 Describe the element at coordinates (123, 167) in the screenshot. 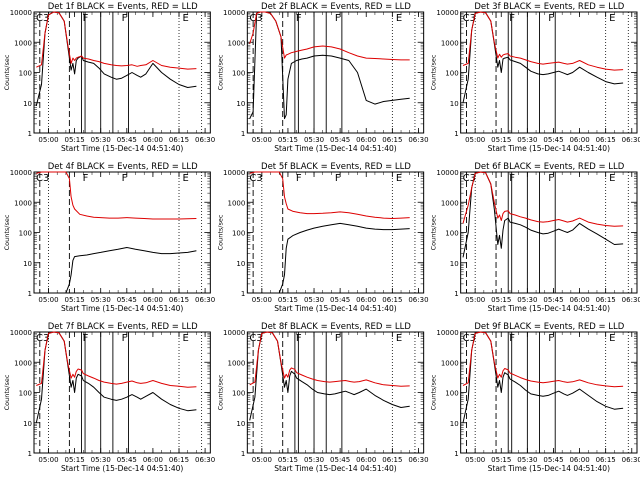

I see `chart-title: Det 4f BLACK = Events, RED = LLD` at that location.